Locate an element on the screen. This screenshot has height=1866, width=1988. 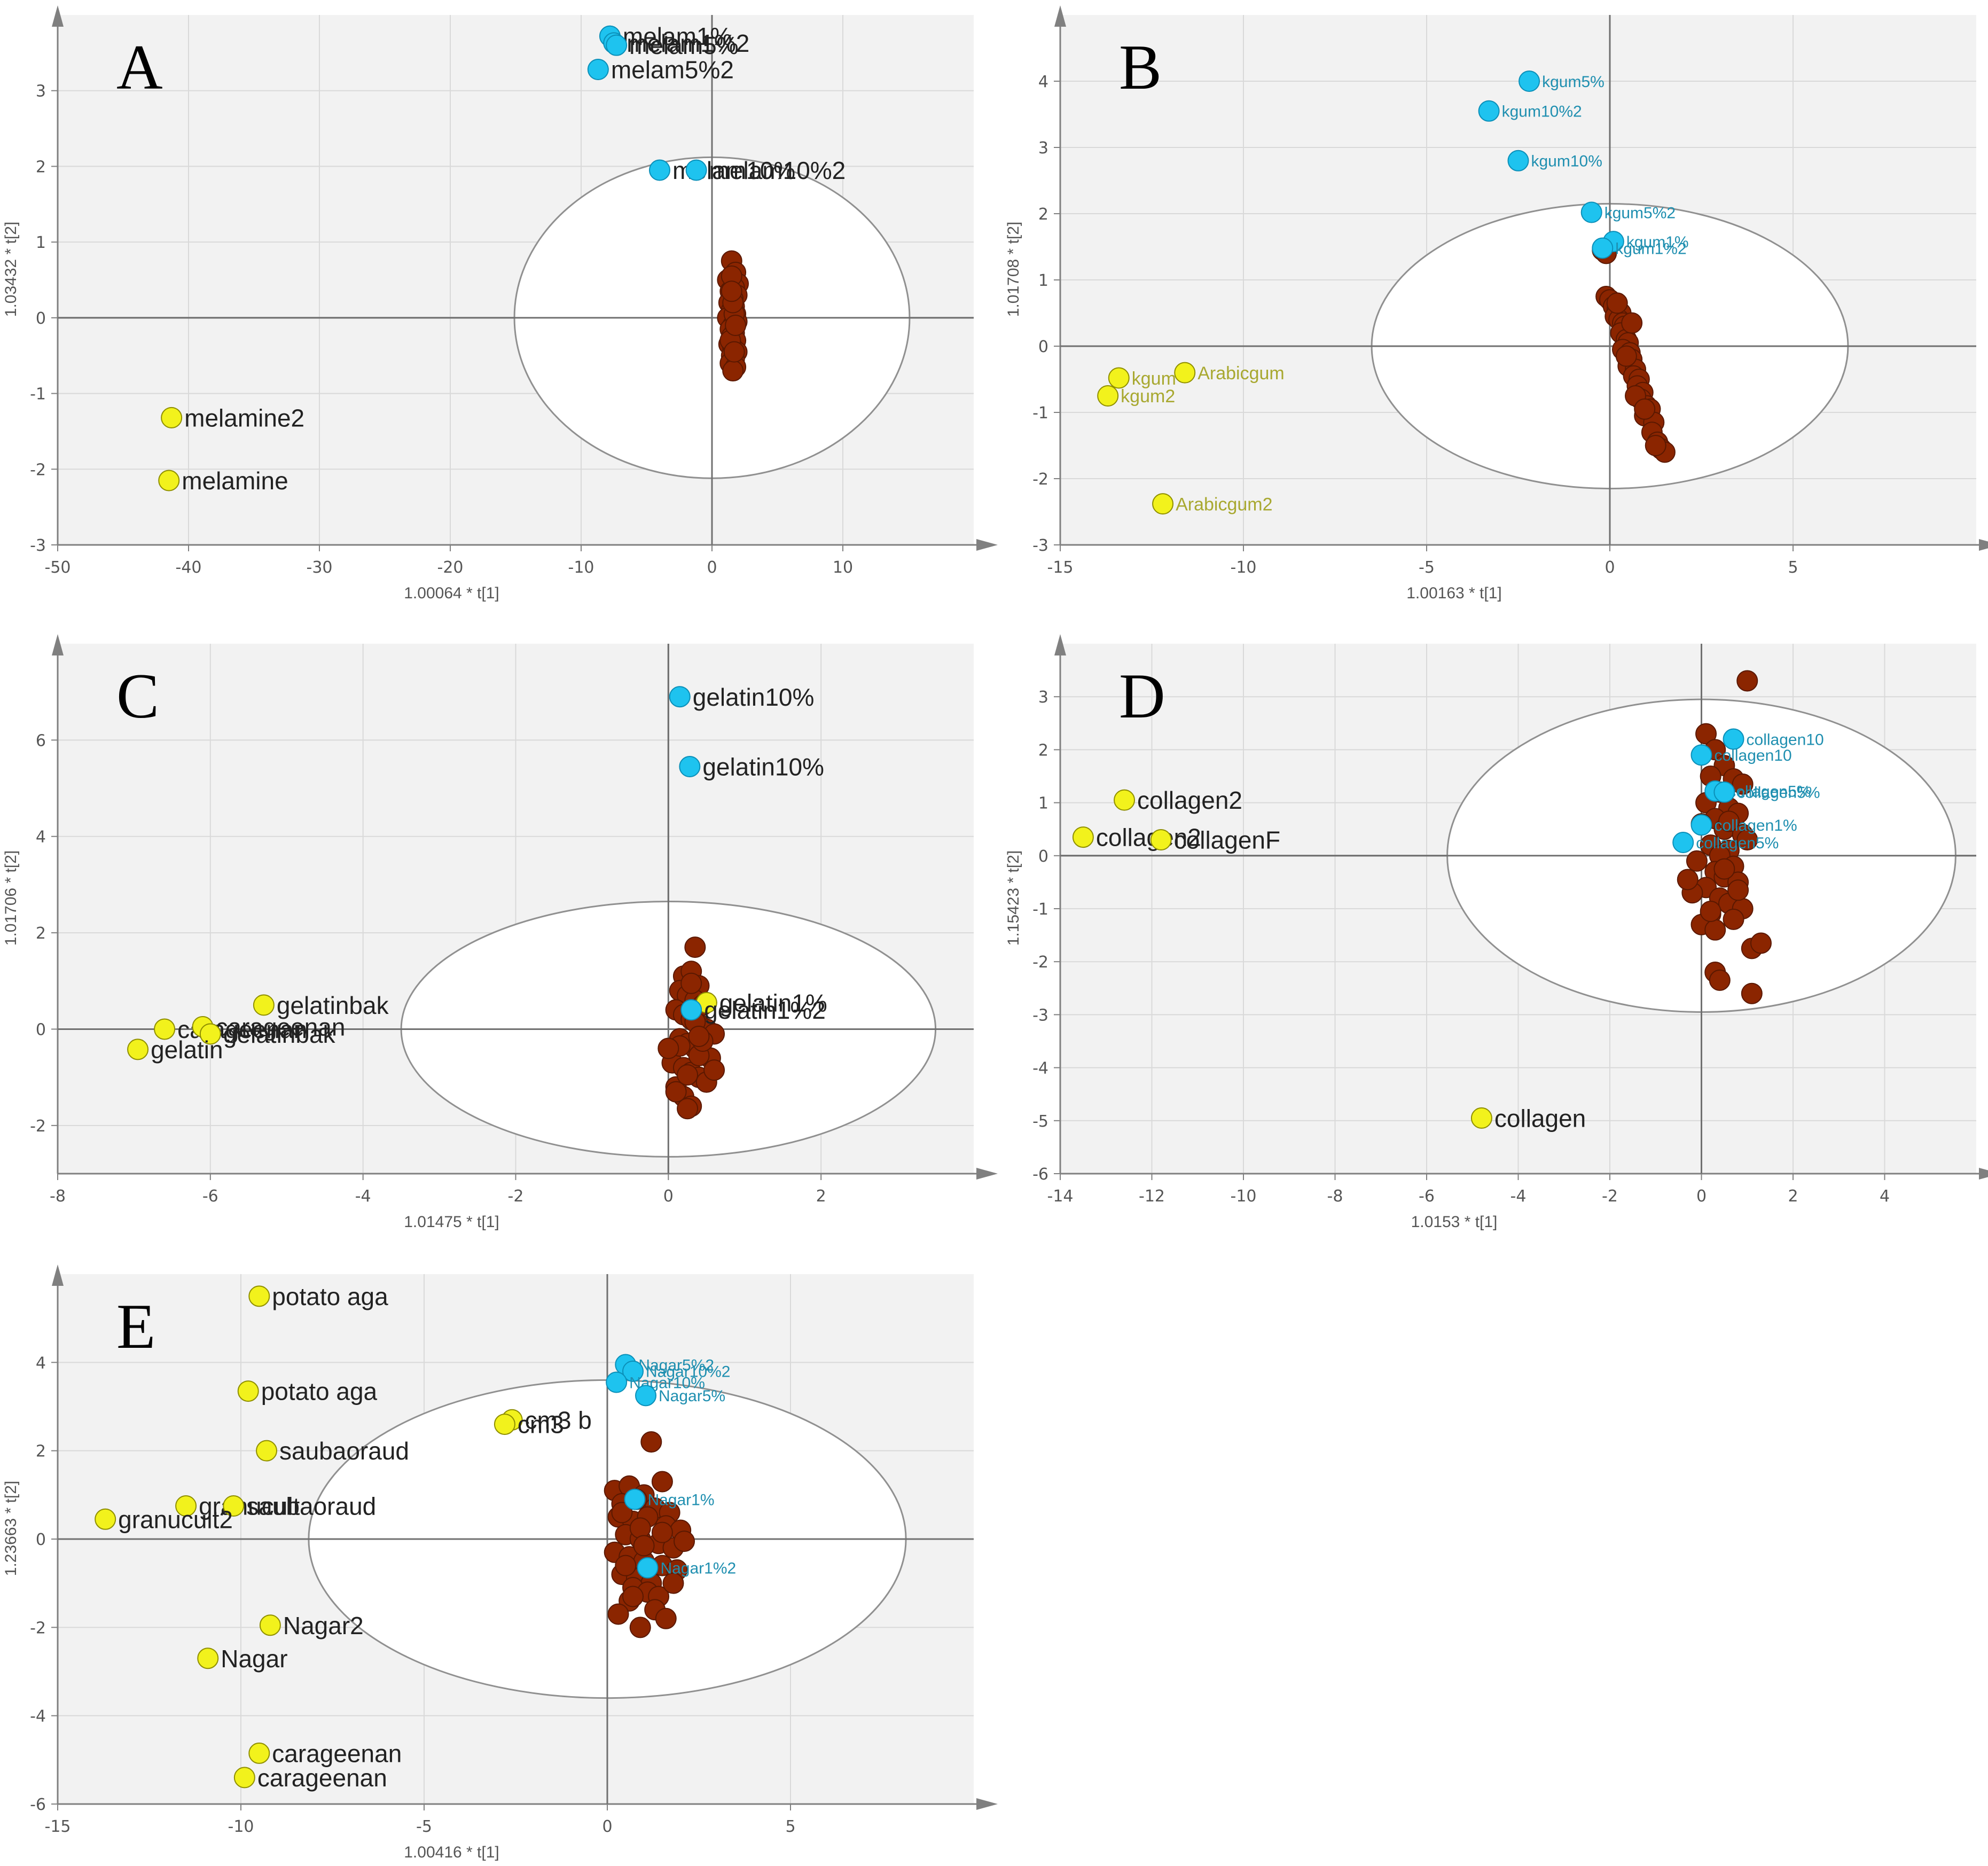
point-label: Arabicgum2 is located at coordinates (1224, 504).